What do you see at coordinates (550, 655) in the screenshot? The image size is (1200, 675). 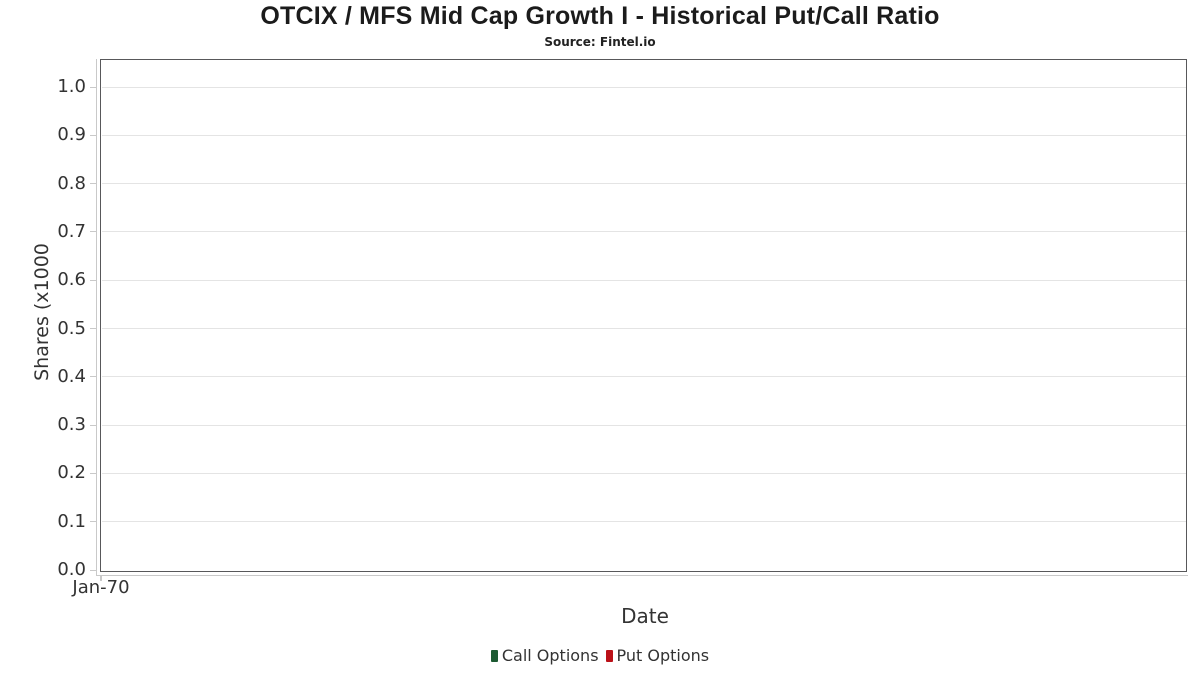 I see `legend-label-call-options: Call Options` at bounding box center [550, 655].